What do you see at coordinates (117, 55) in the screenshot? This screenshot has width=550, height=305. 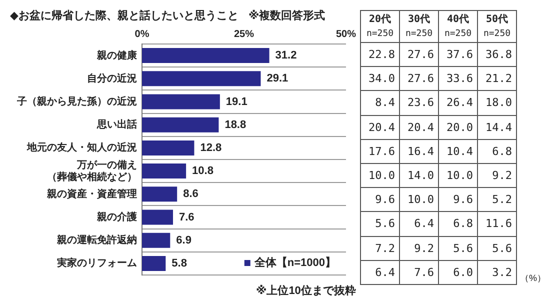 I see `y-tick-label: 親の健康` at bounding box center [117, 55].